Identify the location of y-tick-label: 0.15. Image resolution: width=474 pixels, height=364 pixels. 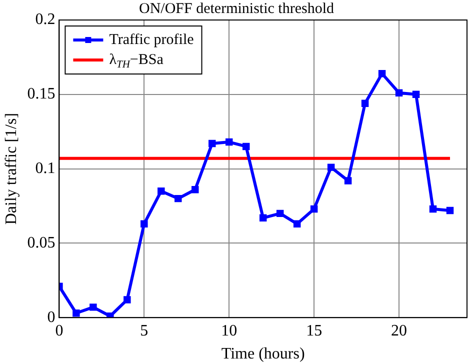
(41, 94).